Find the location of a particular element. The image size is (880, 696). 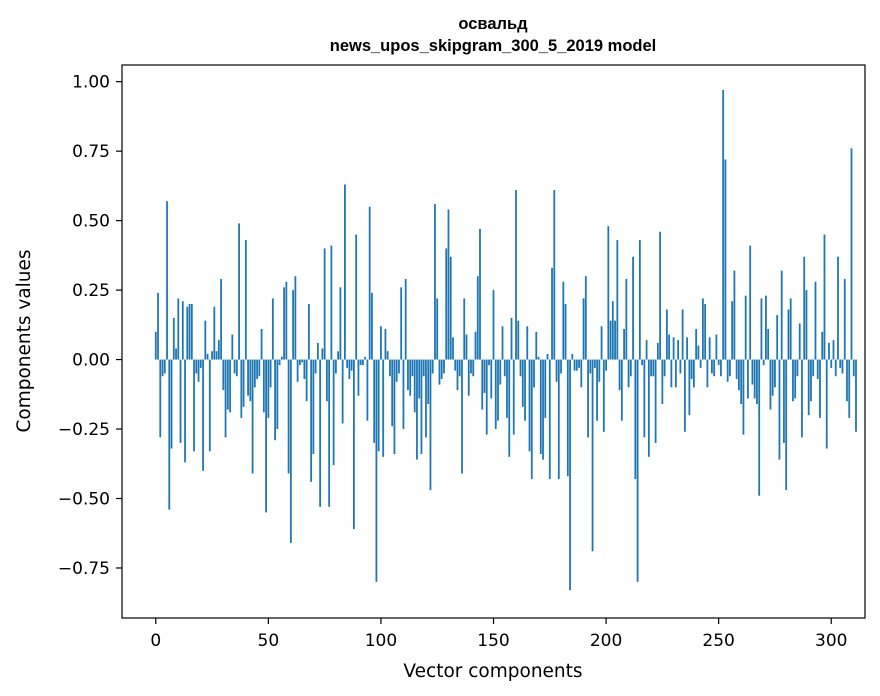

x-tick-label: 250 is located at coordinates (718, 641).